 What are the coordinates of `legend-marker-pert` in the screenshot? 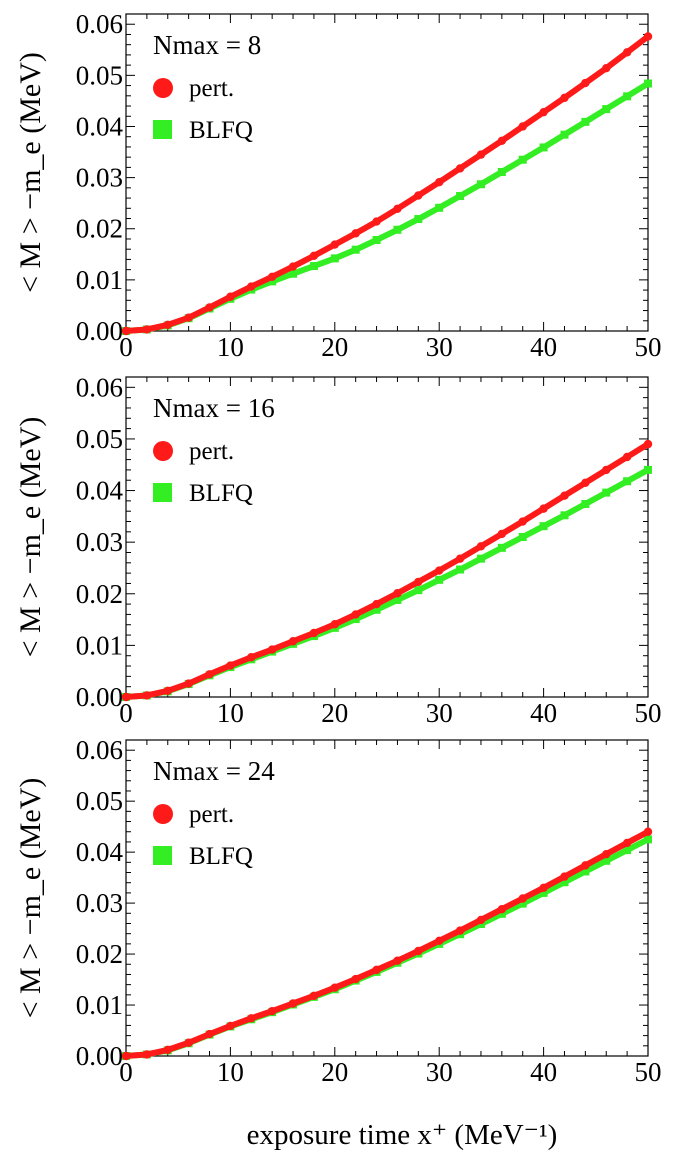 It's located at (163, 814).